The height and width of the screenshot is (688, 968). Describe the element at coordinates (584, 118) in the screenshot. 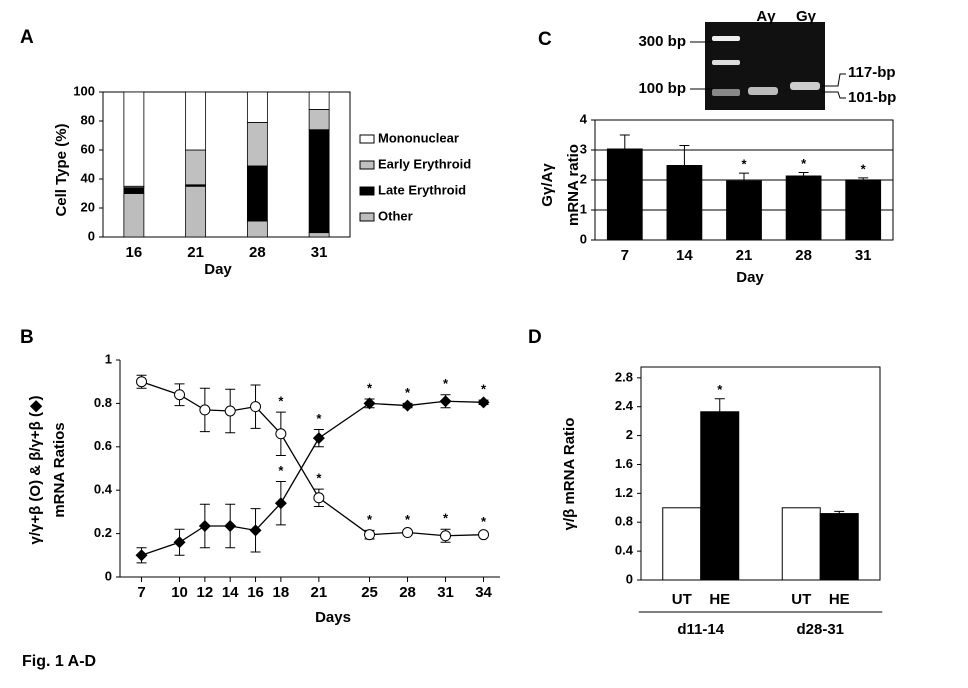

I see `y-tick-label: 4` at that location.